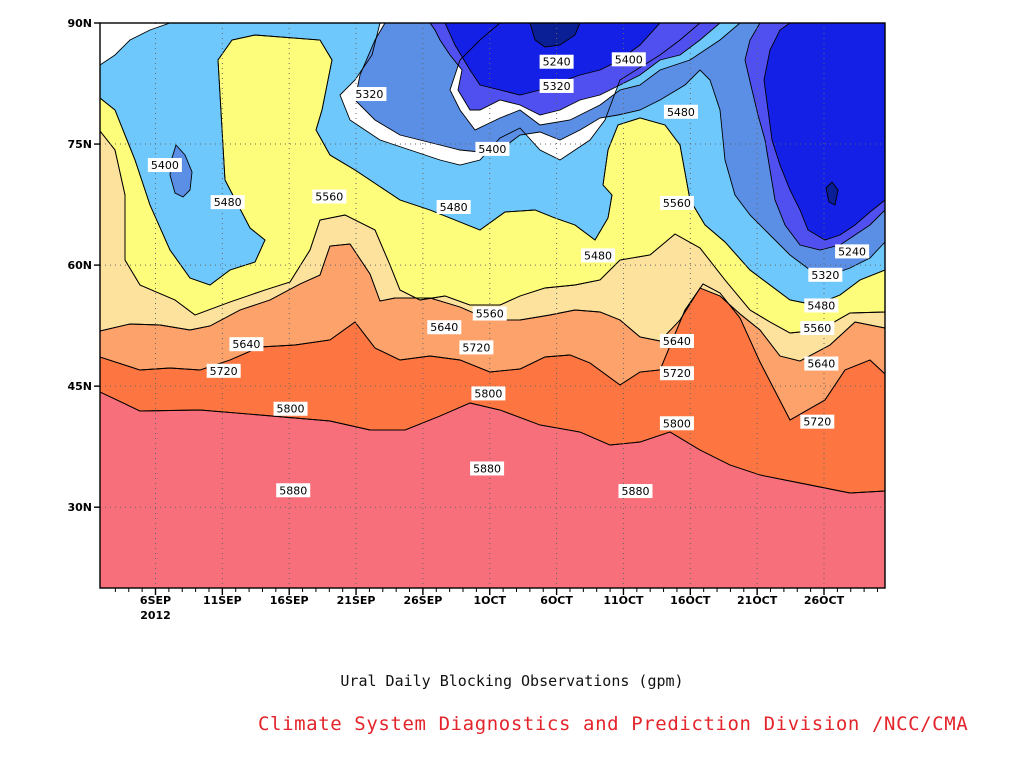 This screenshot has height=768, width=1024. What do you see at coordinates (155, 600) in the screenshot?
I see `x-tick-label: 6SEP` at bounding box center [155, 600].